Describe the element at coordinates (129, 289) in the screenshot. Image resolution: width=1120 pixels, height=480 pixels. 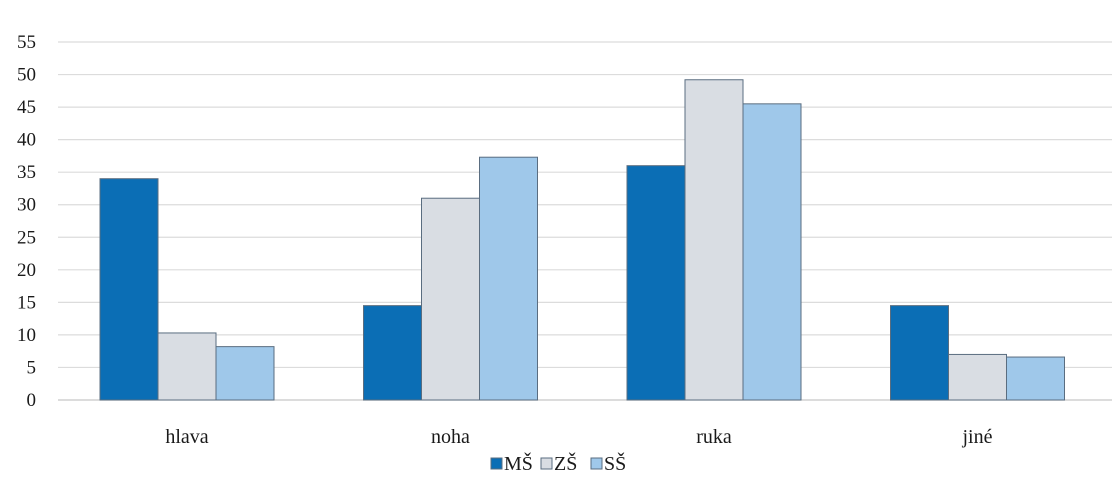
I see `bar-MŠ-hlava` at that location.